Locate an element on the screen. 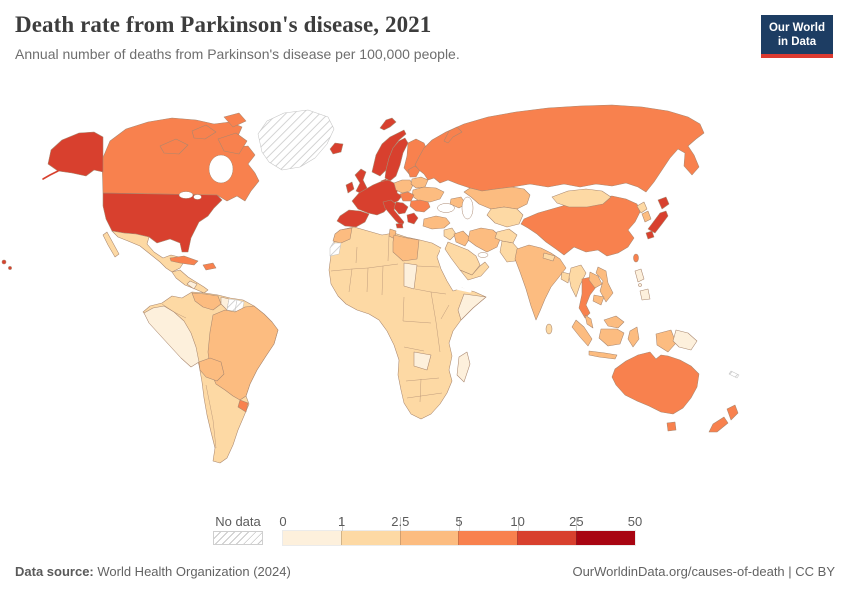 This screenshot has height=600, width=850. country-nicaragua is located at coordinates (192, 285).